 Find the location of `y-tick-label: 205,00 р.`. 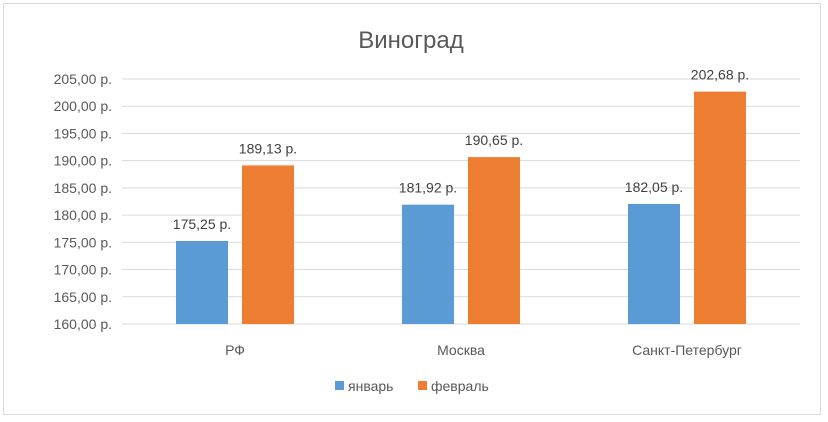

y-tick-label: 205,00 р. is located at coordinates (83, 79).